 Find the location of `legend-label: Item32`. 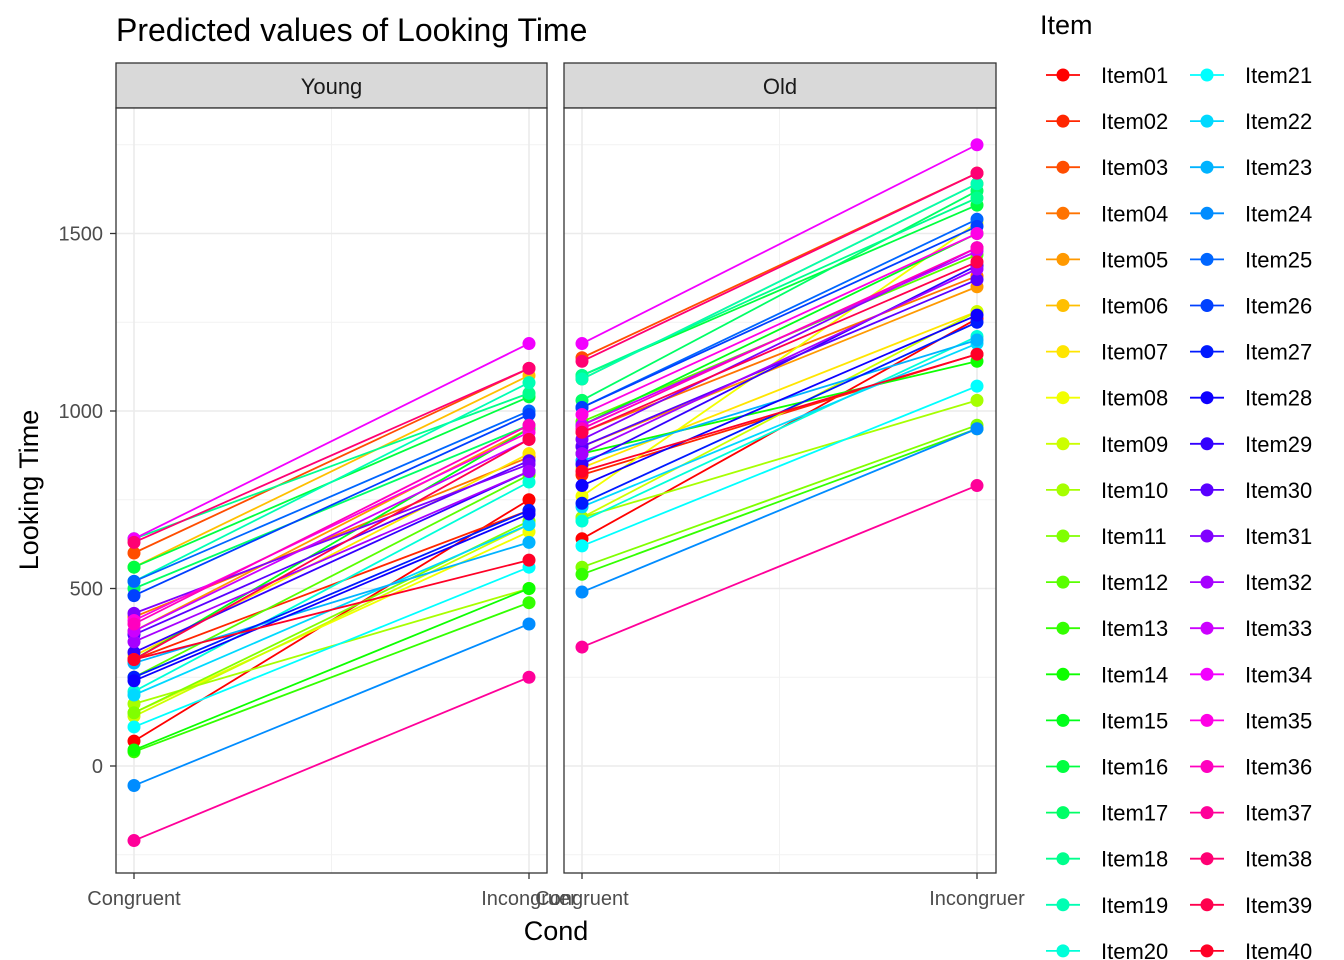

legend-label: Item32 is located at coordinates (1278, 582).